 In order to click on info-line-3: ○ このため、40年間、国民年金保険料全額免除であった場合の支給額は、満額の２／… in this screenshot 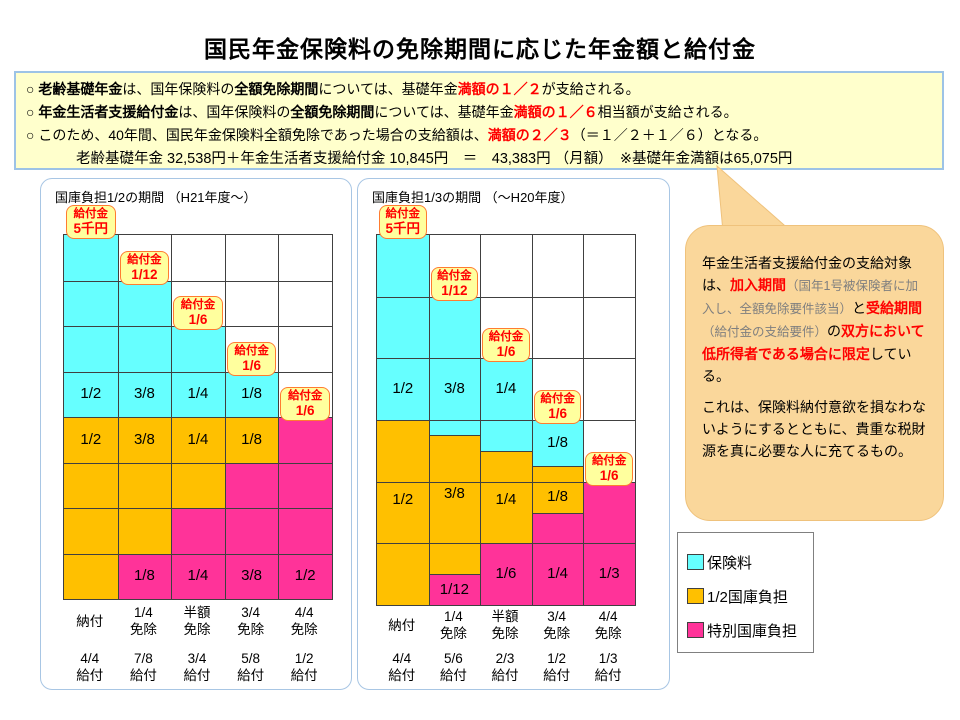, I will do `click(479, 135)`.